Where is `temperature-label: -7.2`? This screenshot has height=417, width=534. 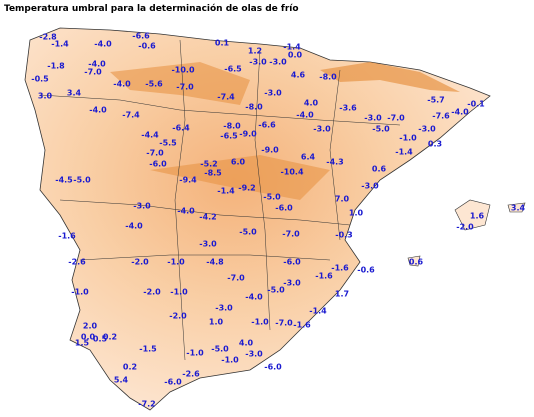 temperature-label: -7.2 is located at coordinates (147, 404).